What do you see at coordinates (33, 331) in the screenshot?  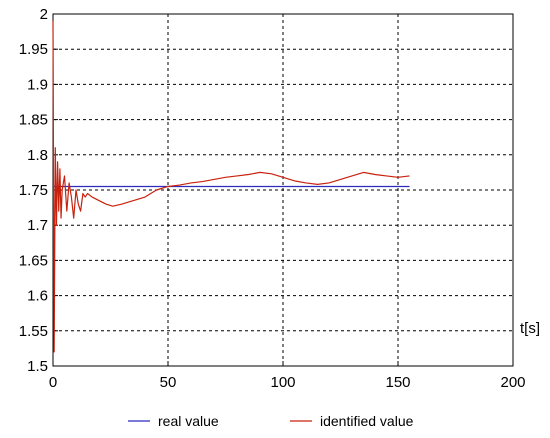 I see `y-tick-label: 1.55` at bounding box center [33, 331].